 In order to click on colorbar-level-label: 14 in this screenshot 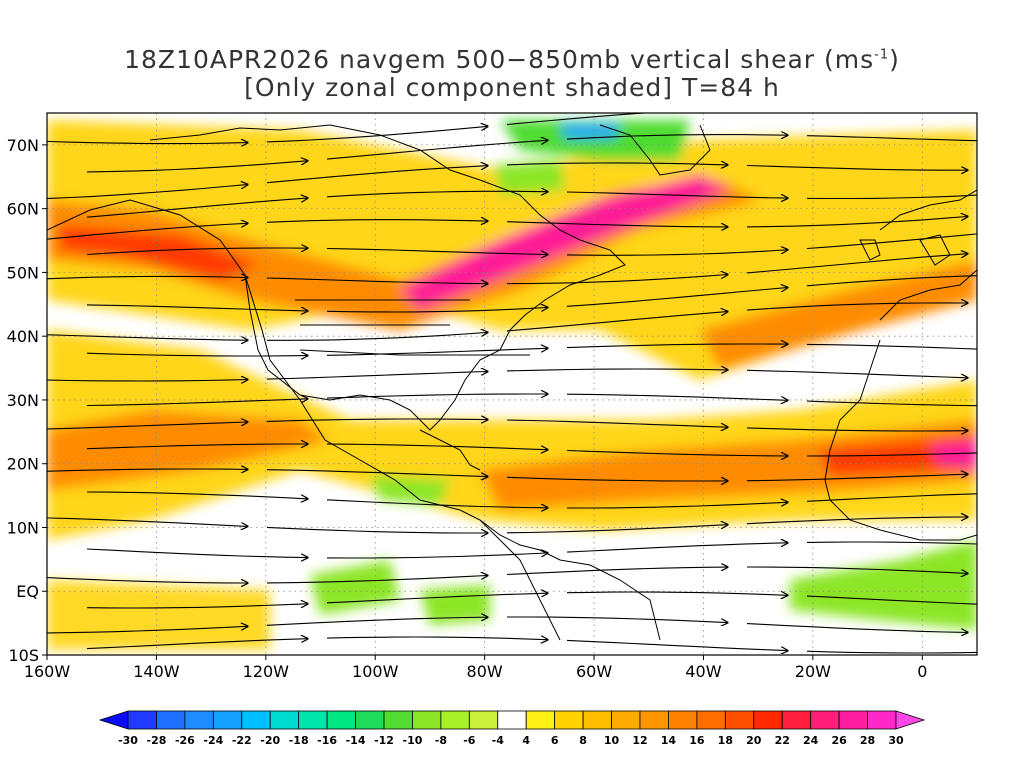, I will do `click(669, 740)`.